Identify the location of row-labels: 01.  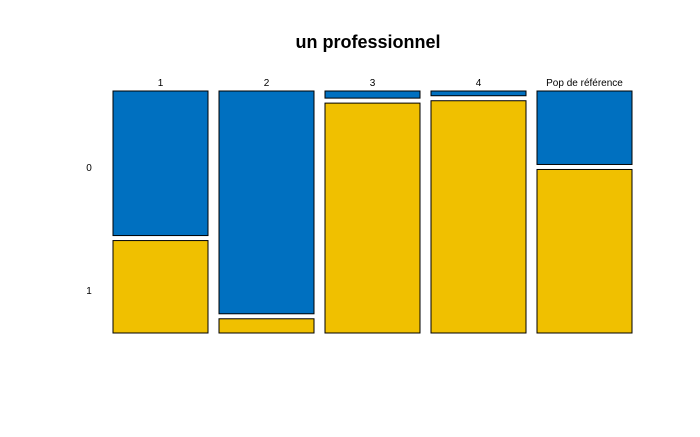
(89, 230).